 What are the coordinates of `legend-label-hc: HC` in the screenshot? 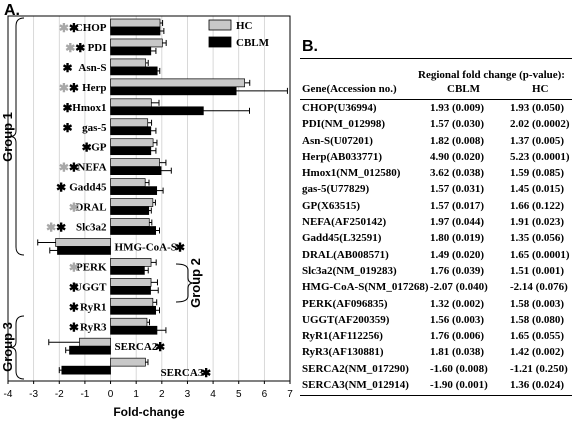 It's located at (244, 26).